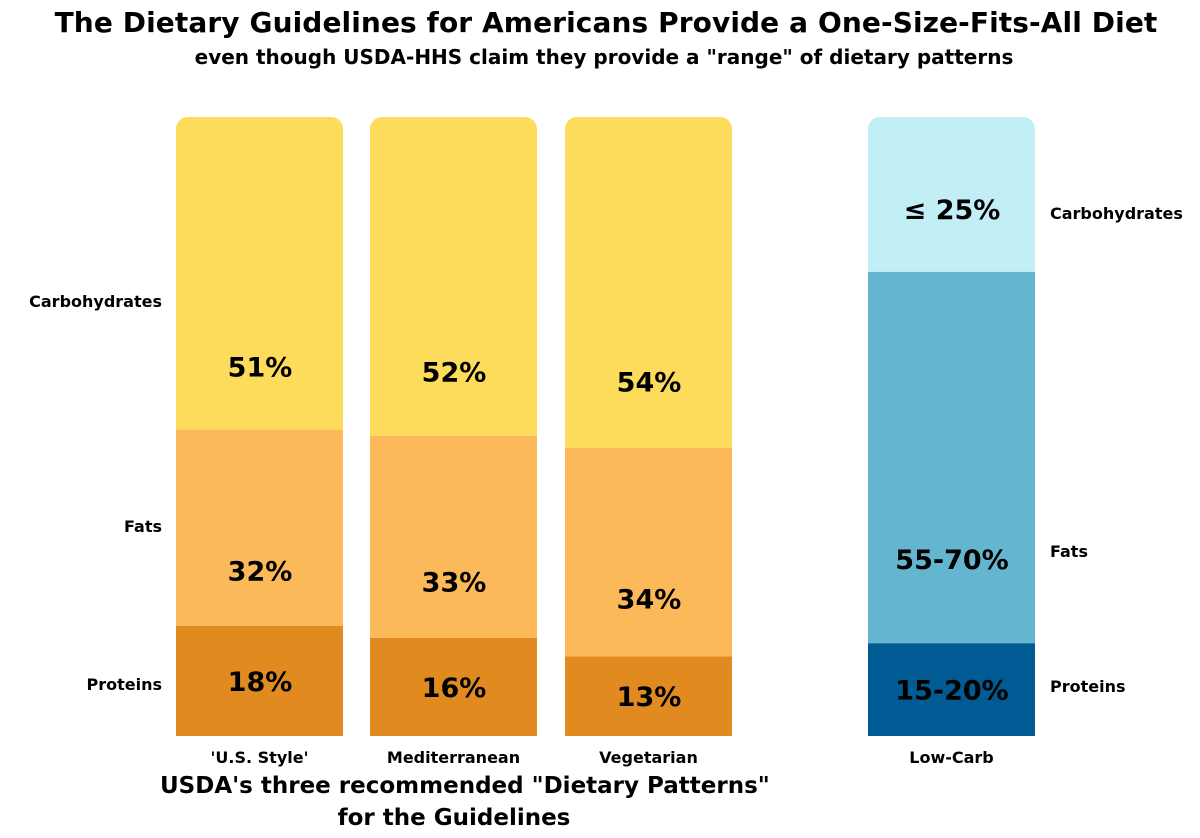 This screenshot has width=1200, height=838. What do you see at coordinates (260, 572) in the screenshot?
I see `value-label-u-s-style-fats: 32%` at bounding box center [260, 572].